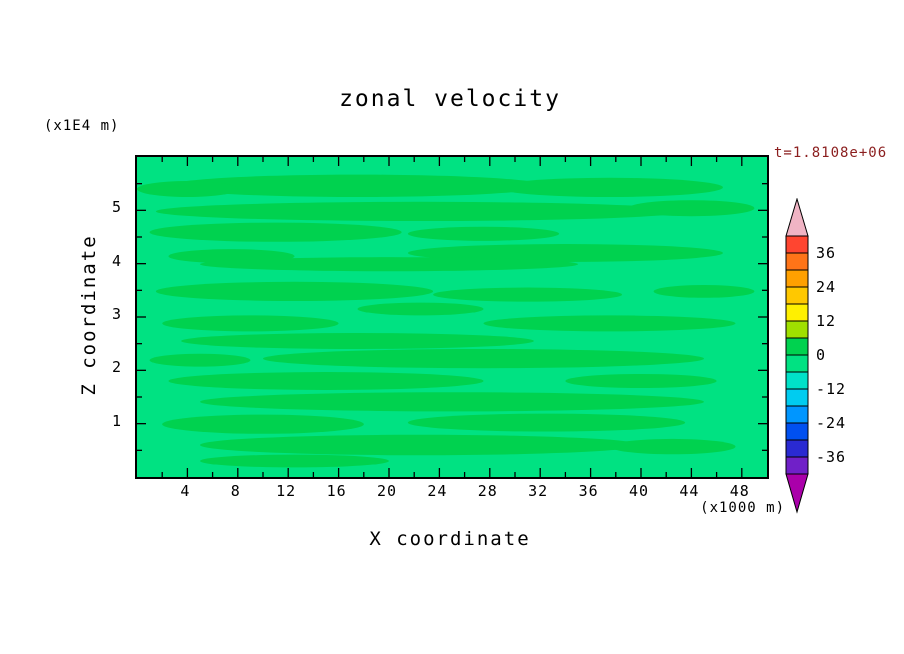  I want to click on y-tick-label: 4, so click(116, 260).